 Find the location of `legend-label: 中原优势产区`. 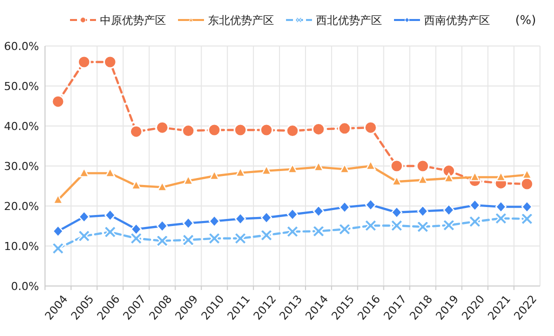

legend-label: 中原优势产区 is located at coordinates (133, 20).